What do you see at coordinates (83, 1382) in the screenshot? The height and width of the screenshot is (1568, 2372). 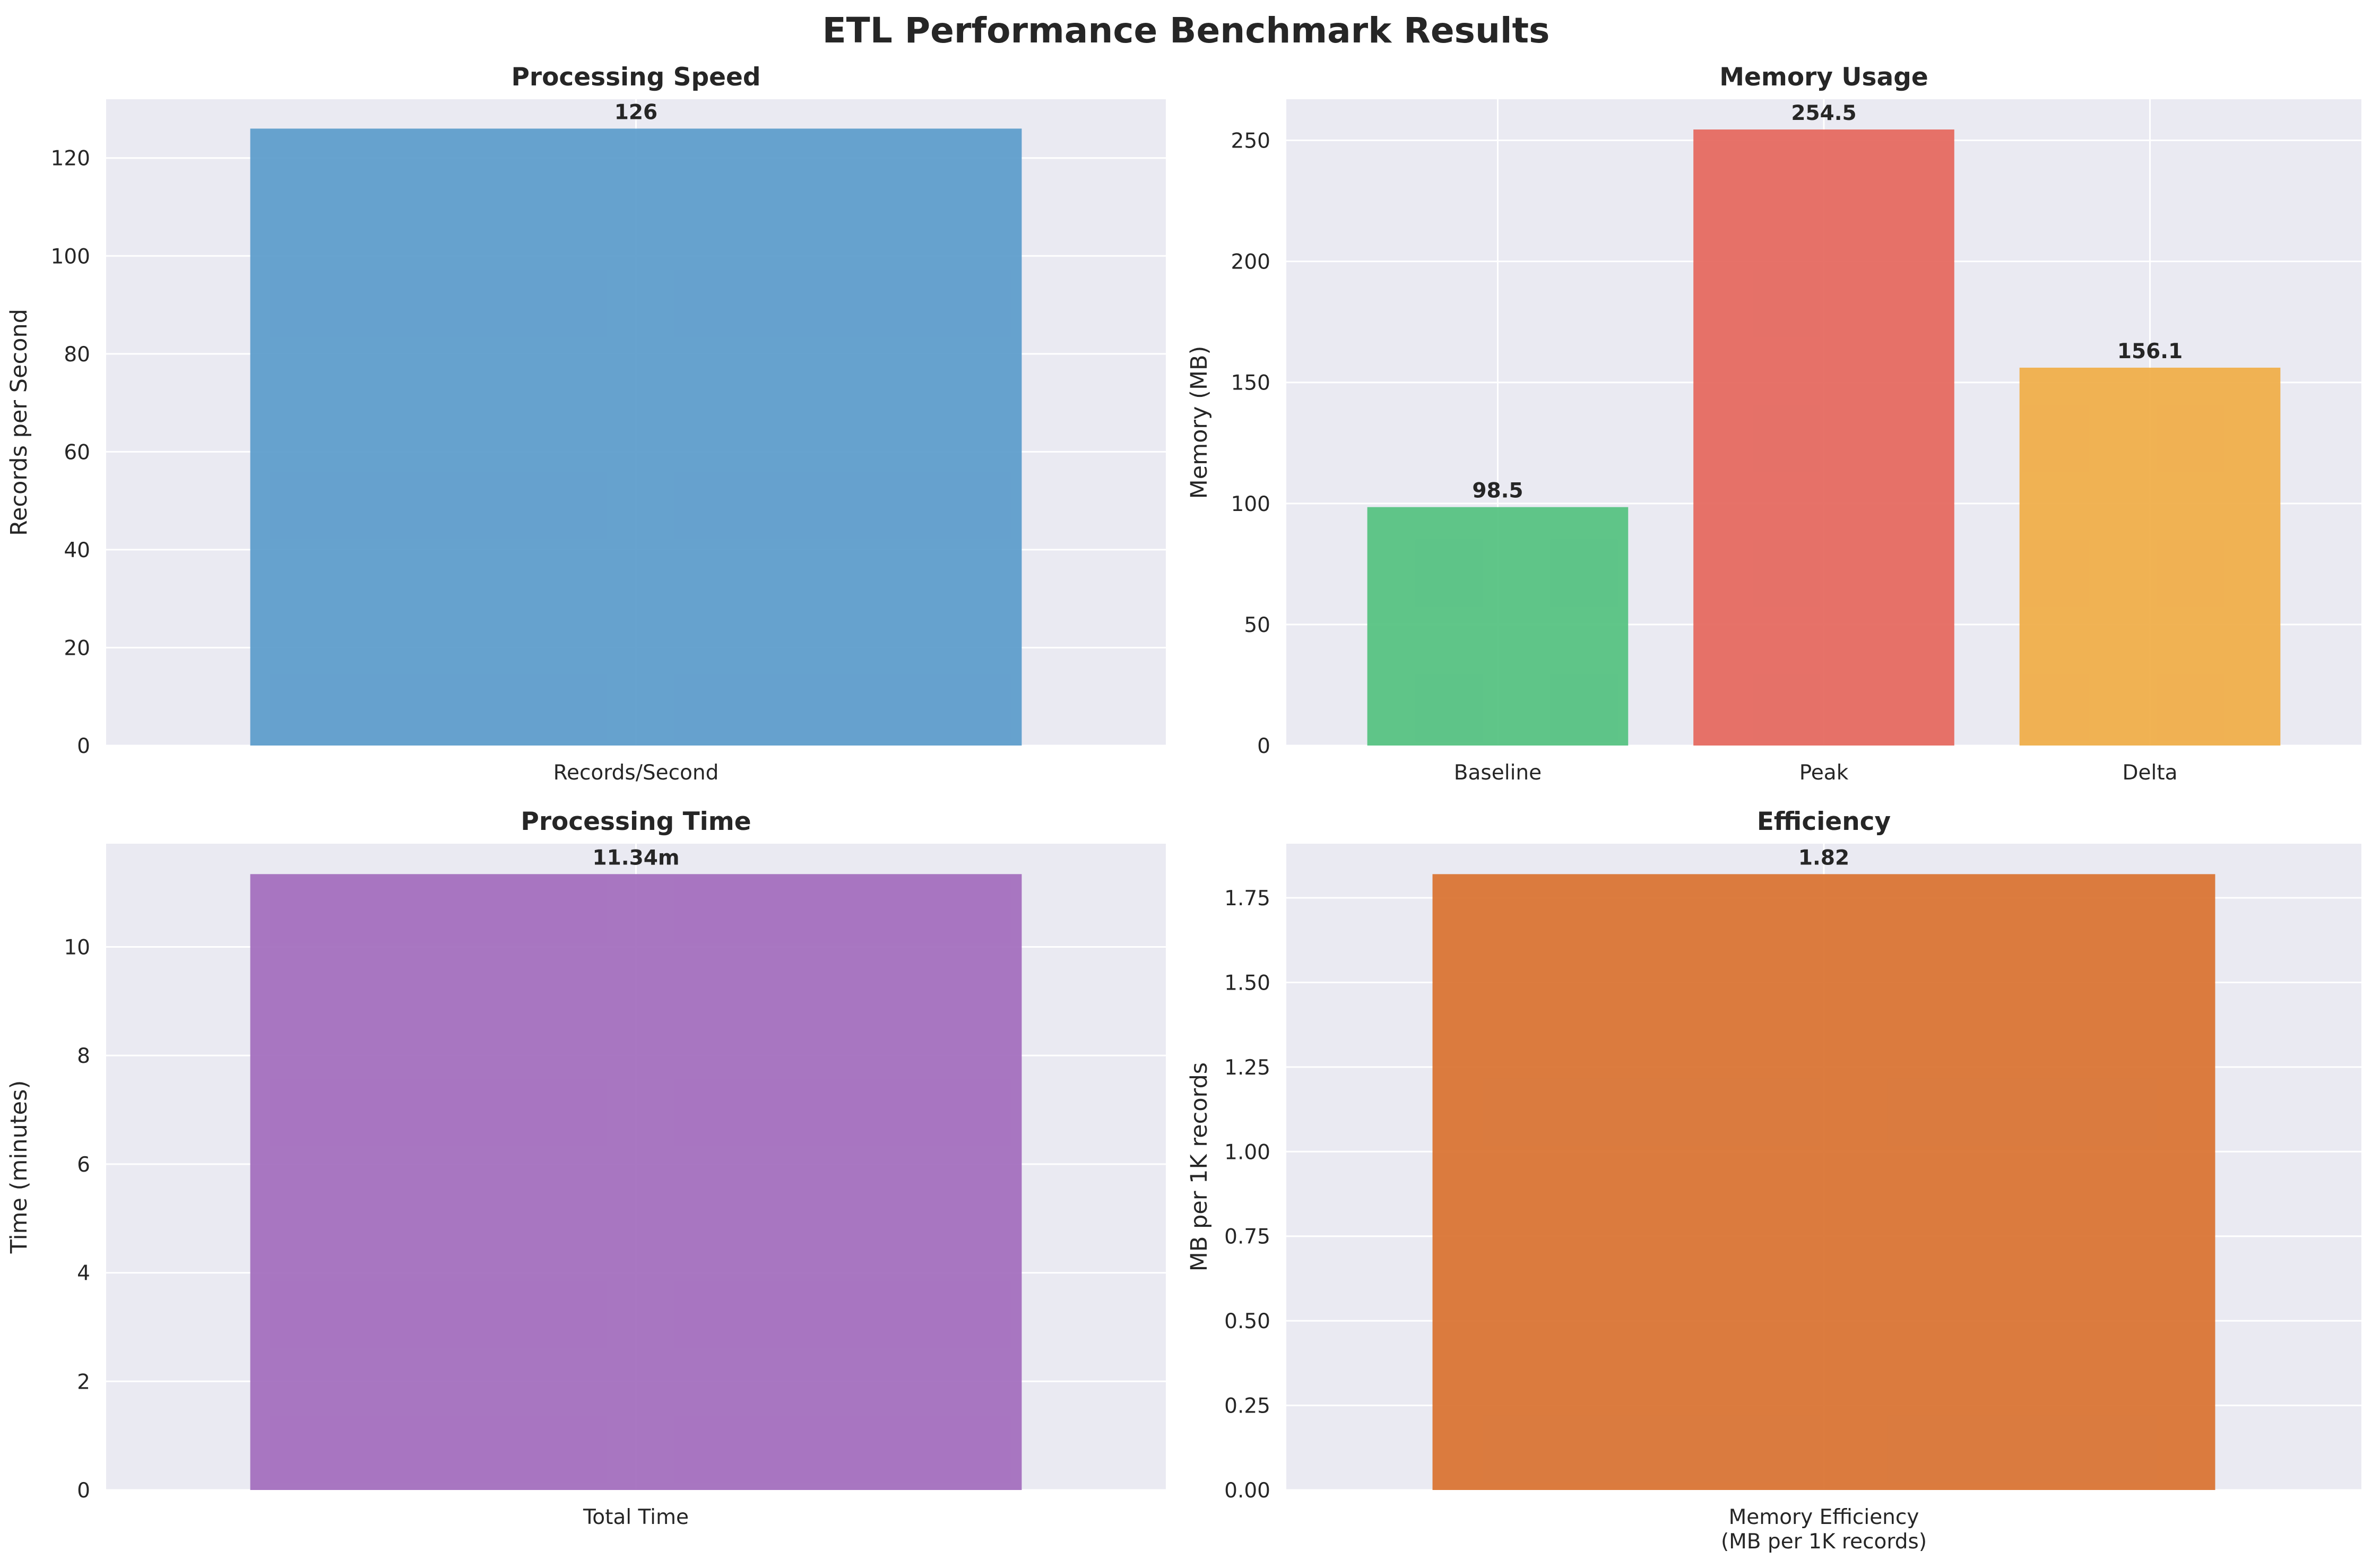 I see `y-tick-label: 2` at bounding box center [83, 1382].